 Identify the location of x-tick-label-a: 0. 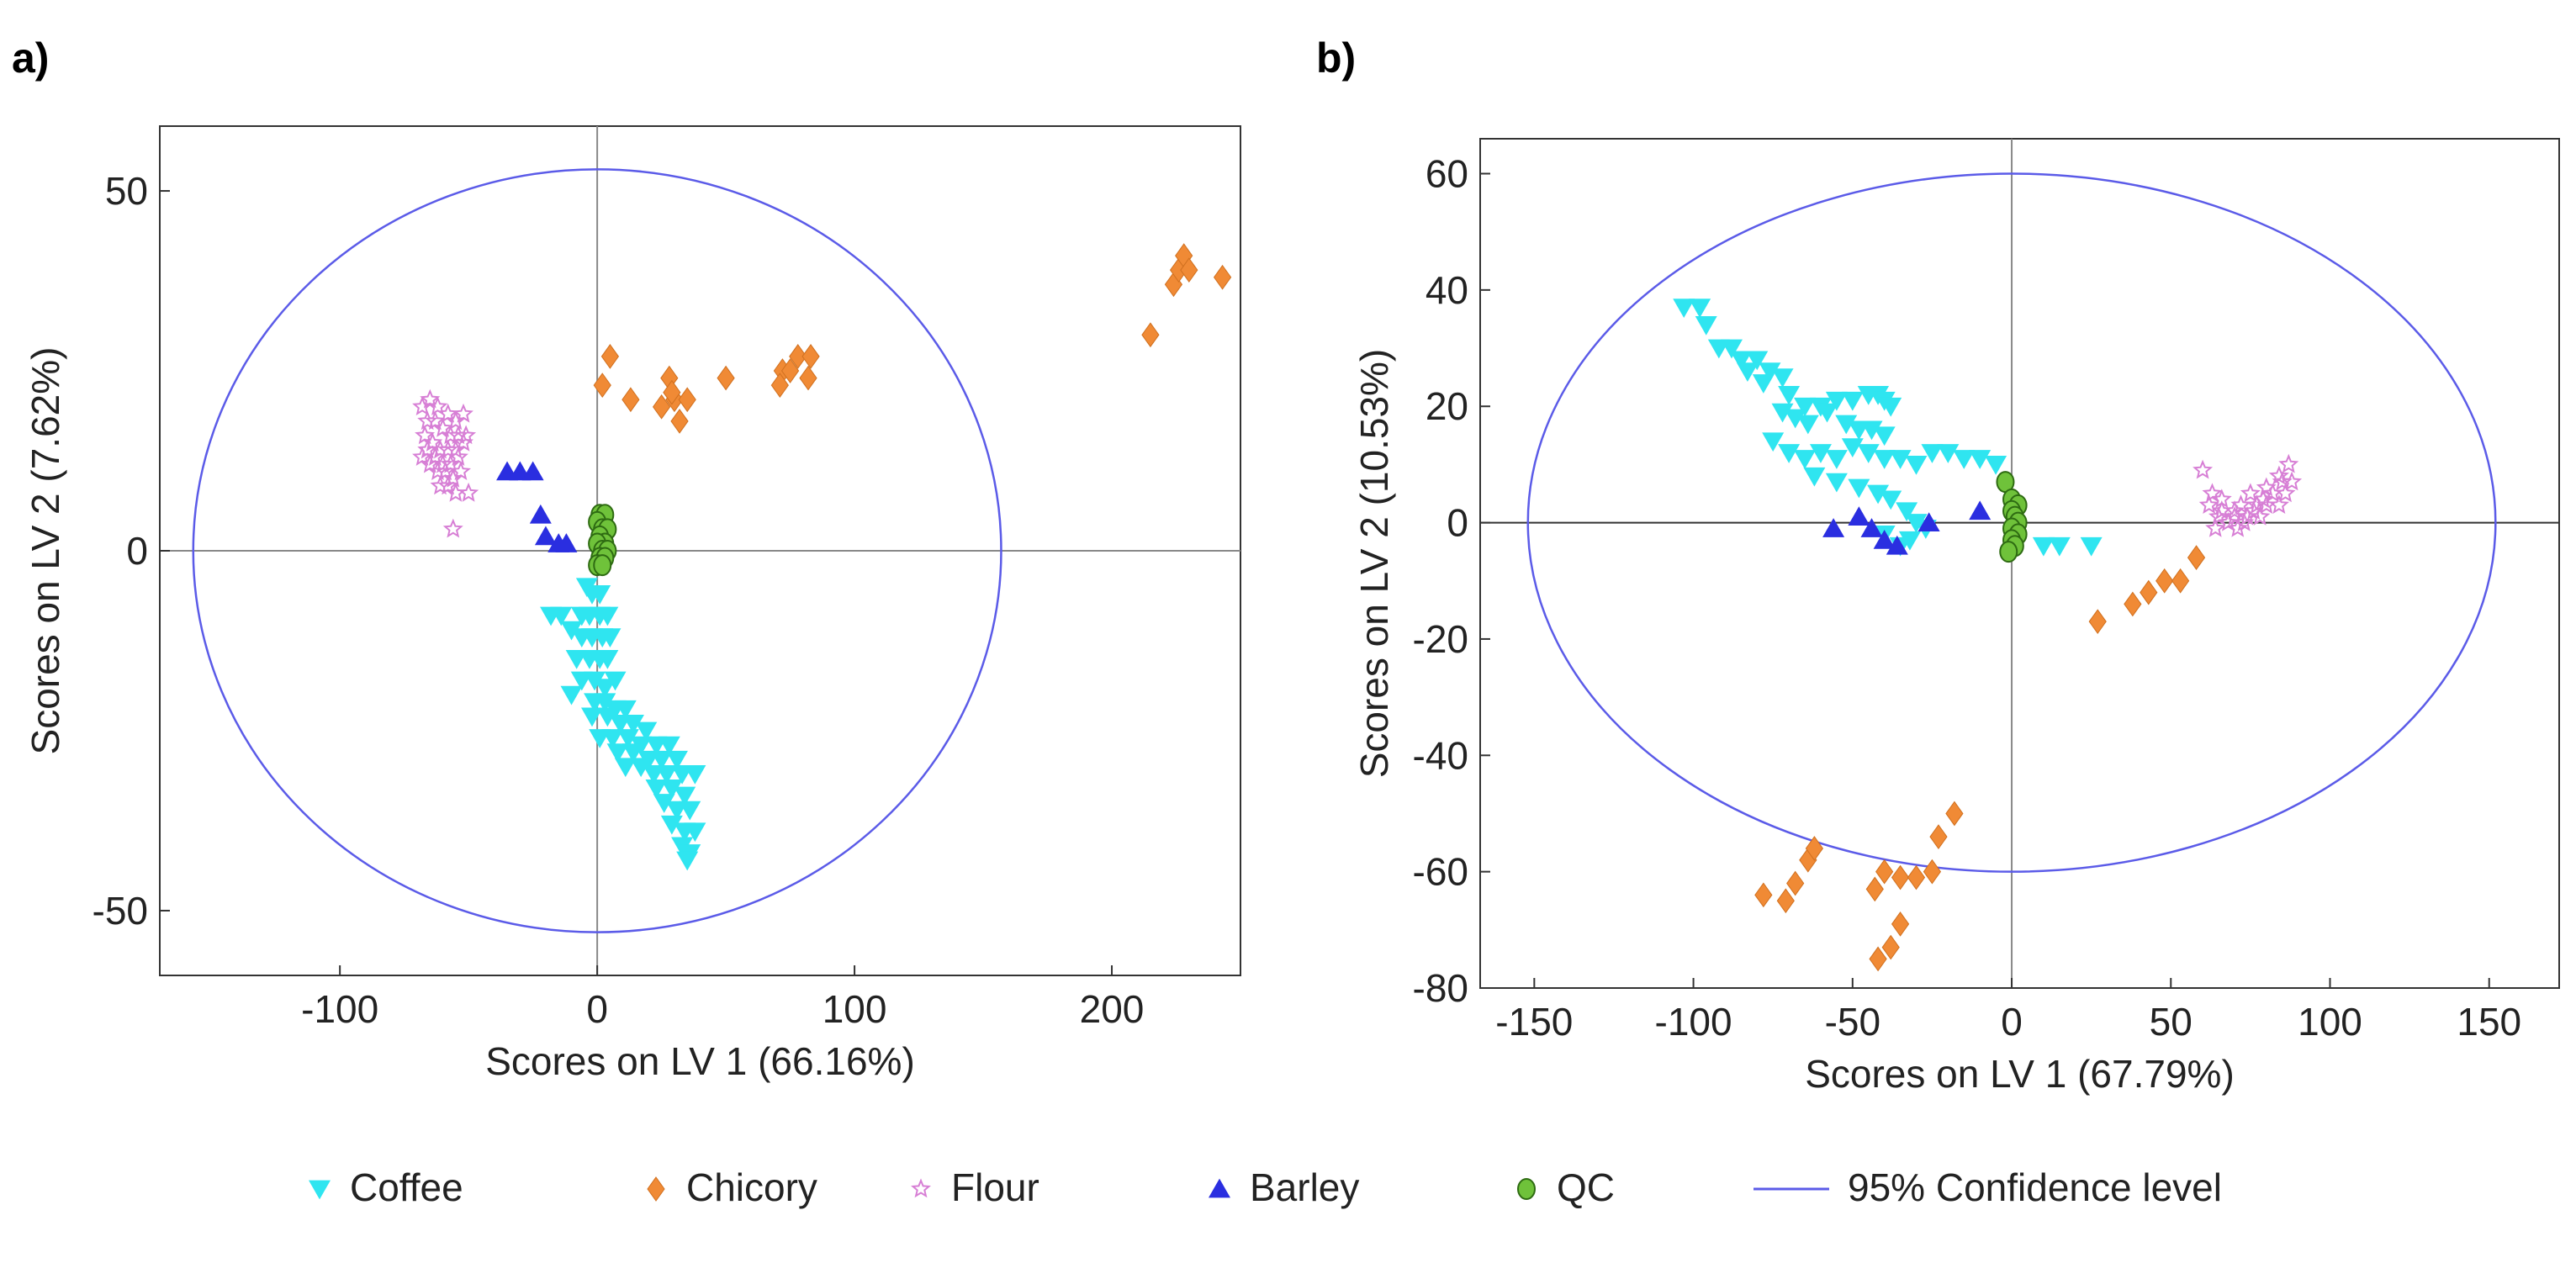
(597, 1009).